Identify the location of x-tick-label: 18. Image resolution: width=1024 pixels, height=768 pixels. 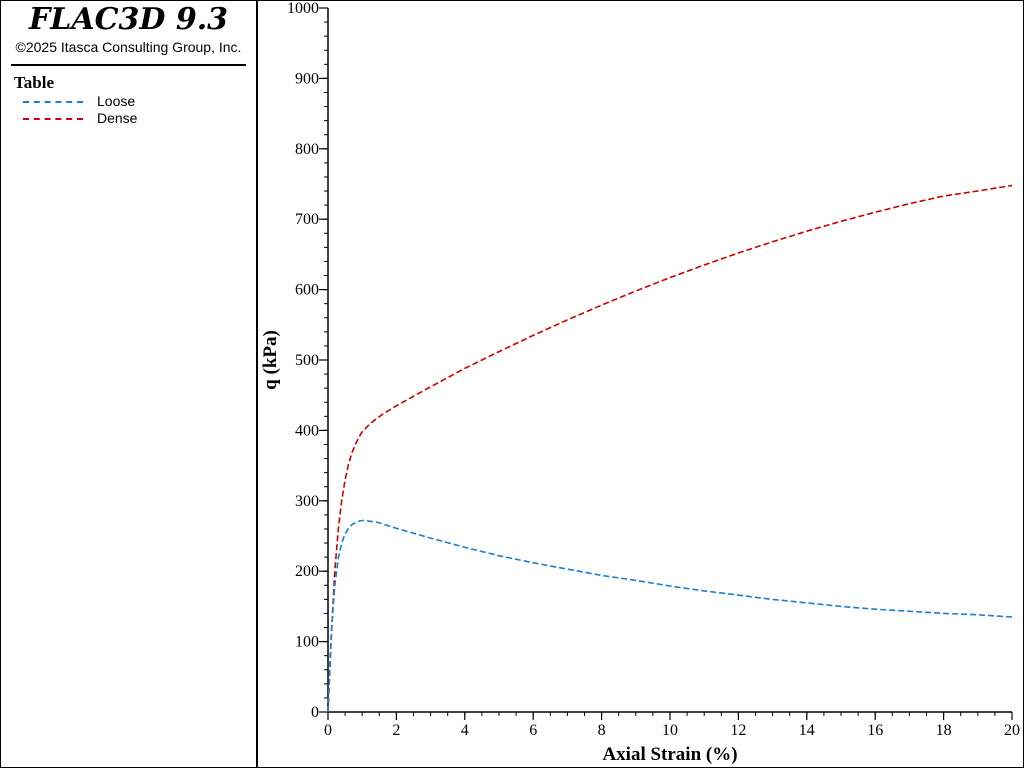
(944, 730).